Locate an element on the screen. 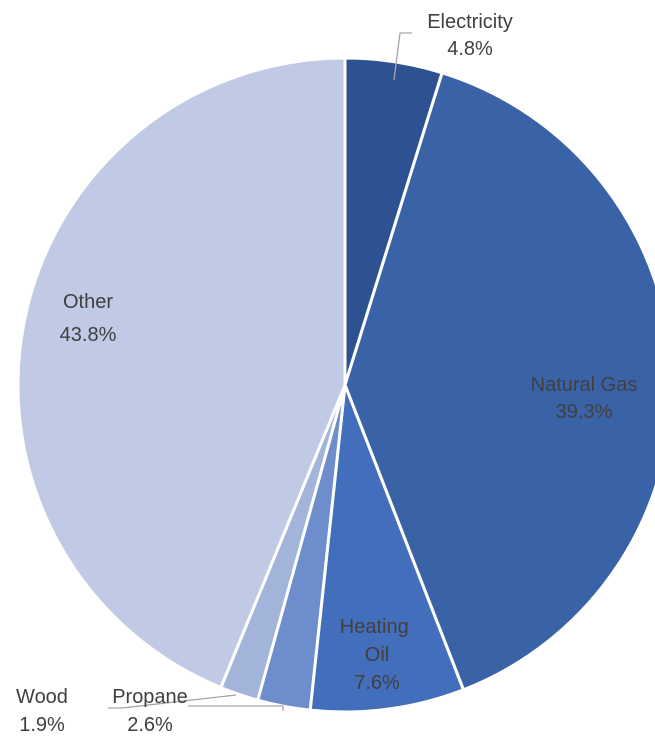  slice-label-wood-name: Wood is located at coordinates (42, 697).